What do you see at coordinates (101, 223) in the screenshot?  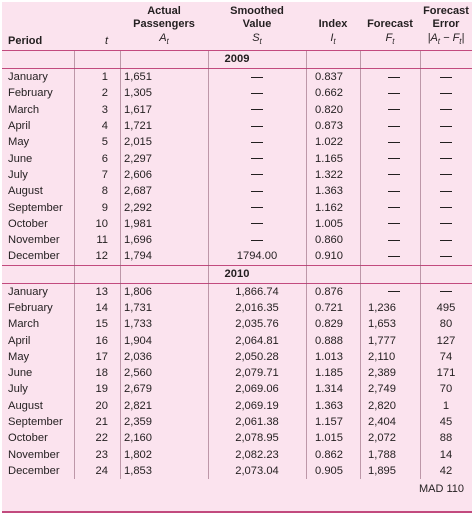 I see `t-cell: 10` at bounding box center [101, 223].